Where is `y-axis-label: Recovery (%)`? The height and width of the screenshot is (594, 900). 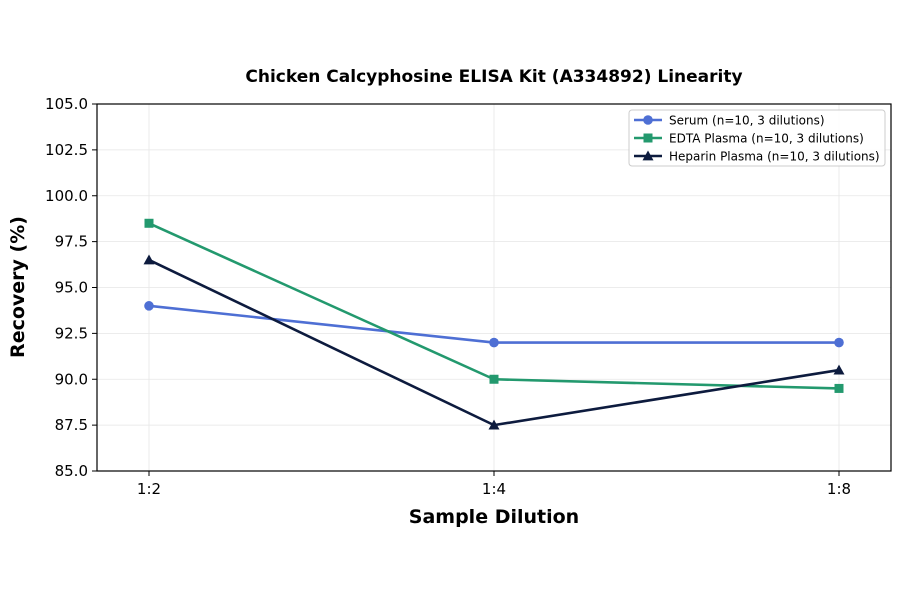 y-axis-label: Recovery (%) is located at coordinates (18, 287).